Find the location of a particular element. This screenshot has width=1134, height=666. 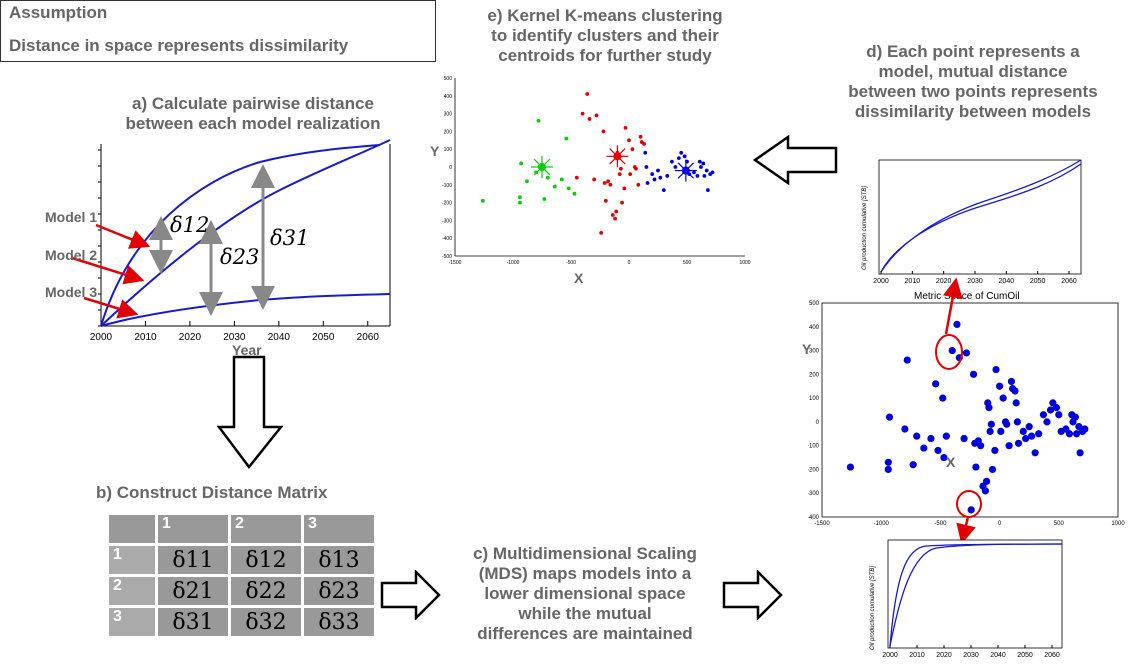

model-2-label: Model 2 is located at coordinates (71, 255).